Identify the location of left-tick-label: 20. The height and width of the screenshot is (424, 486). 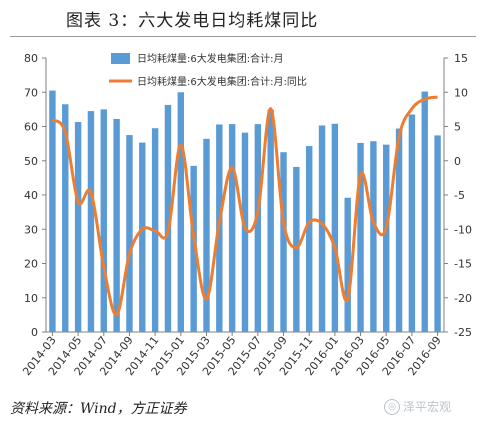
(31, 264).